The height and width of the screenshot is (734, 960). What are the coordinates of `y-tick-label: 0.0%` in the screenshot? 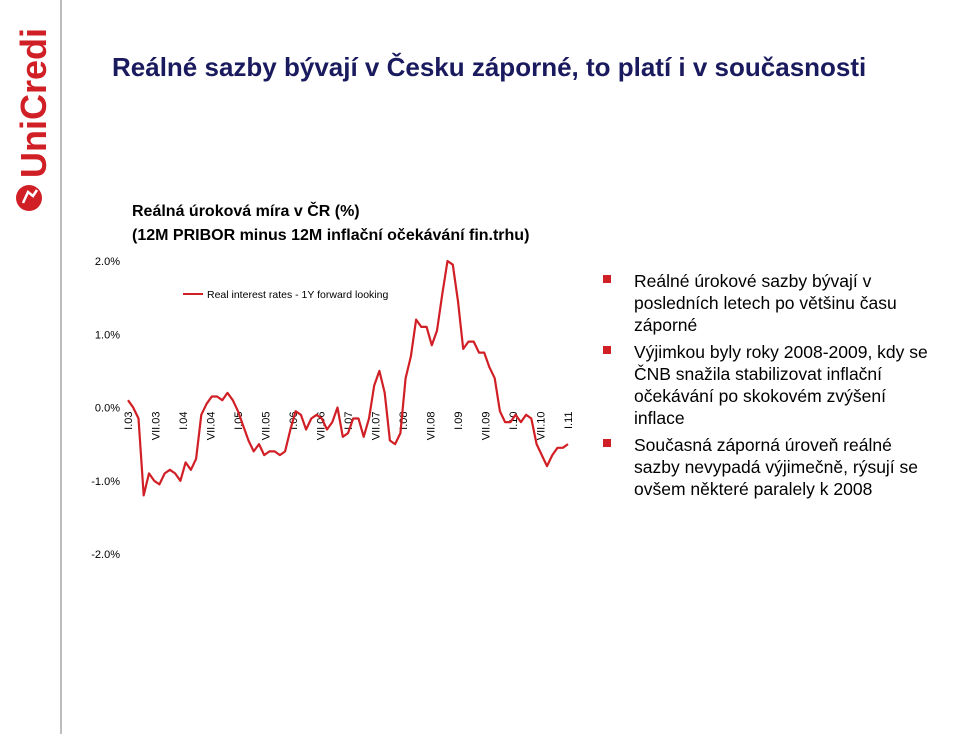 It's located at (107, 409).